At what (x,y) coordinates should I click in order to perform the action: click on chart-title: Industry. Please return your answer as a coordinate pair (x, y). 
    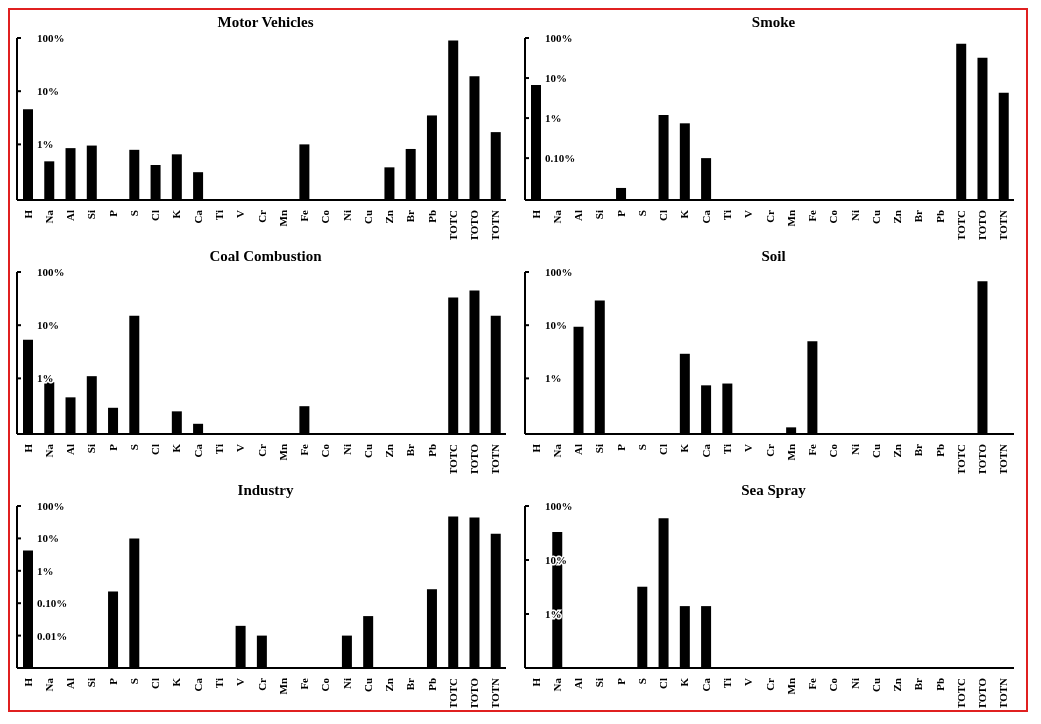
    Looking at the image, I should click on (265, 490).